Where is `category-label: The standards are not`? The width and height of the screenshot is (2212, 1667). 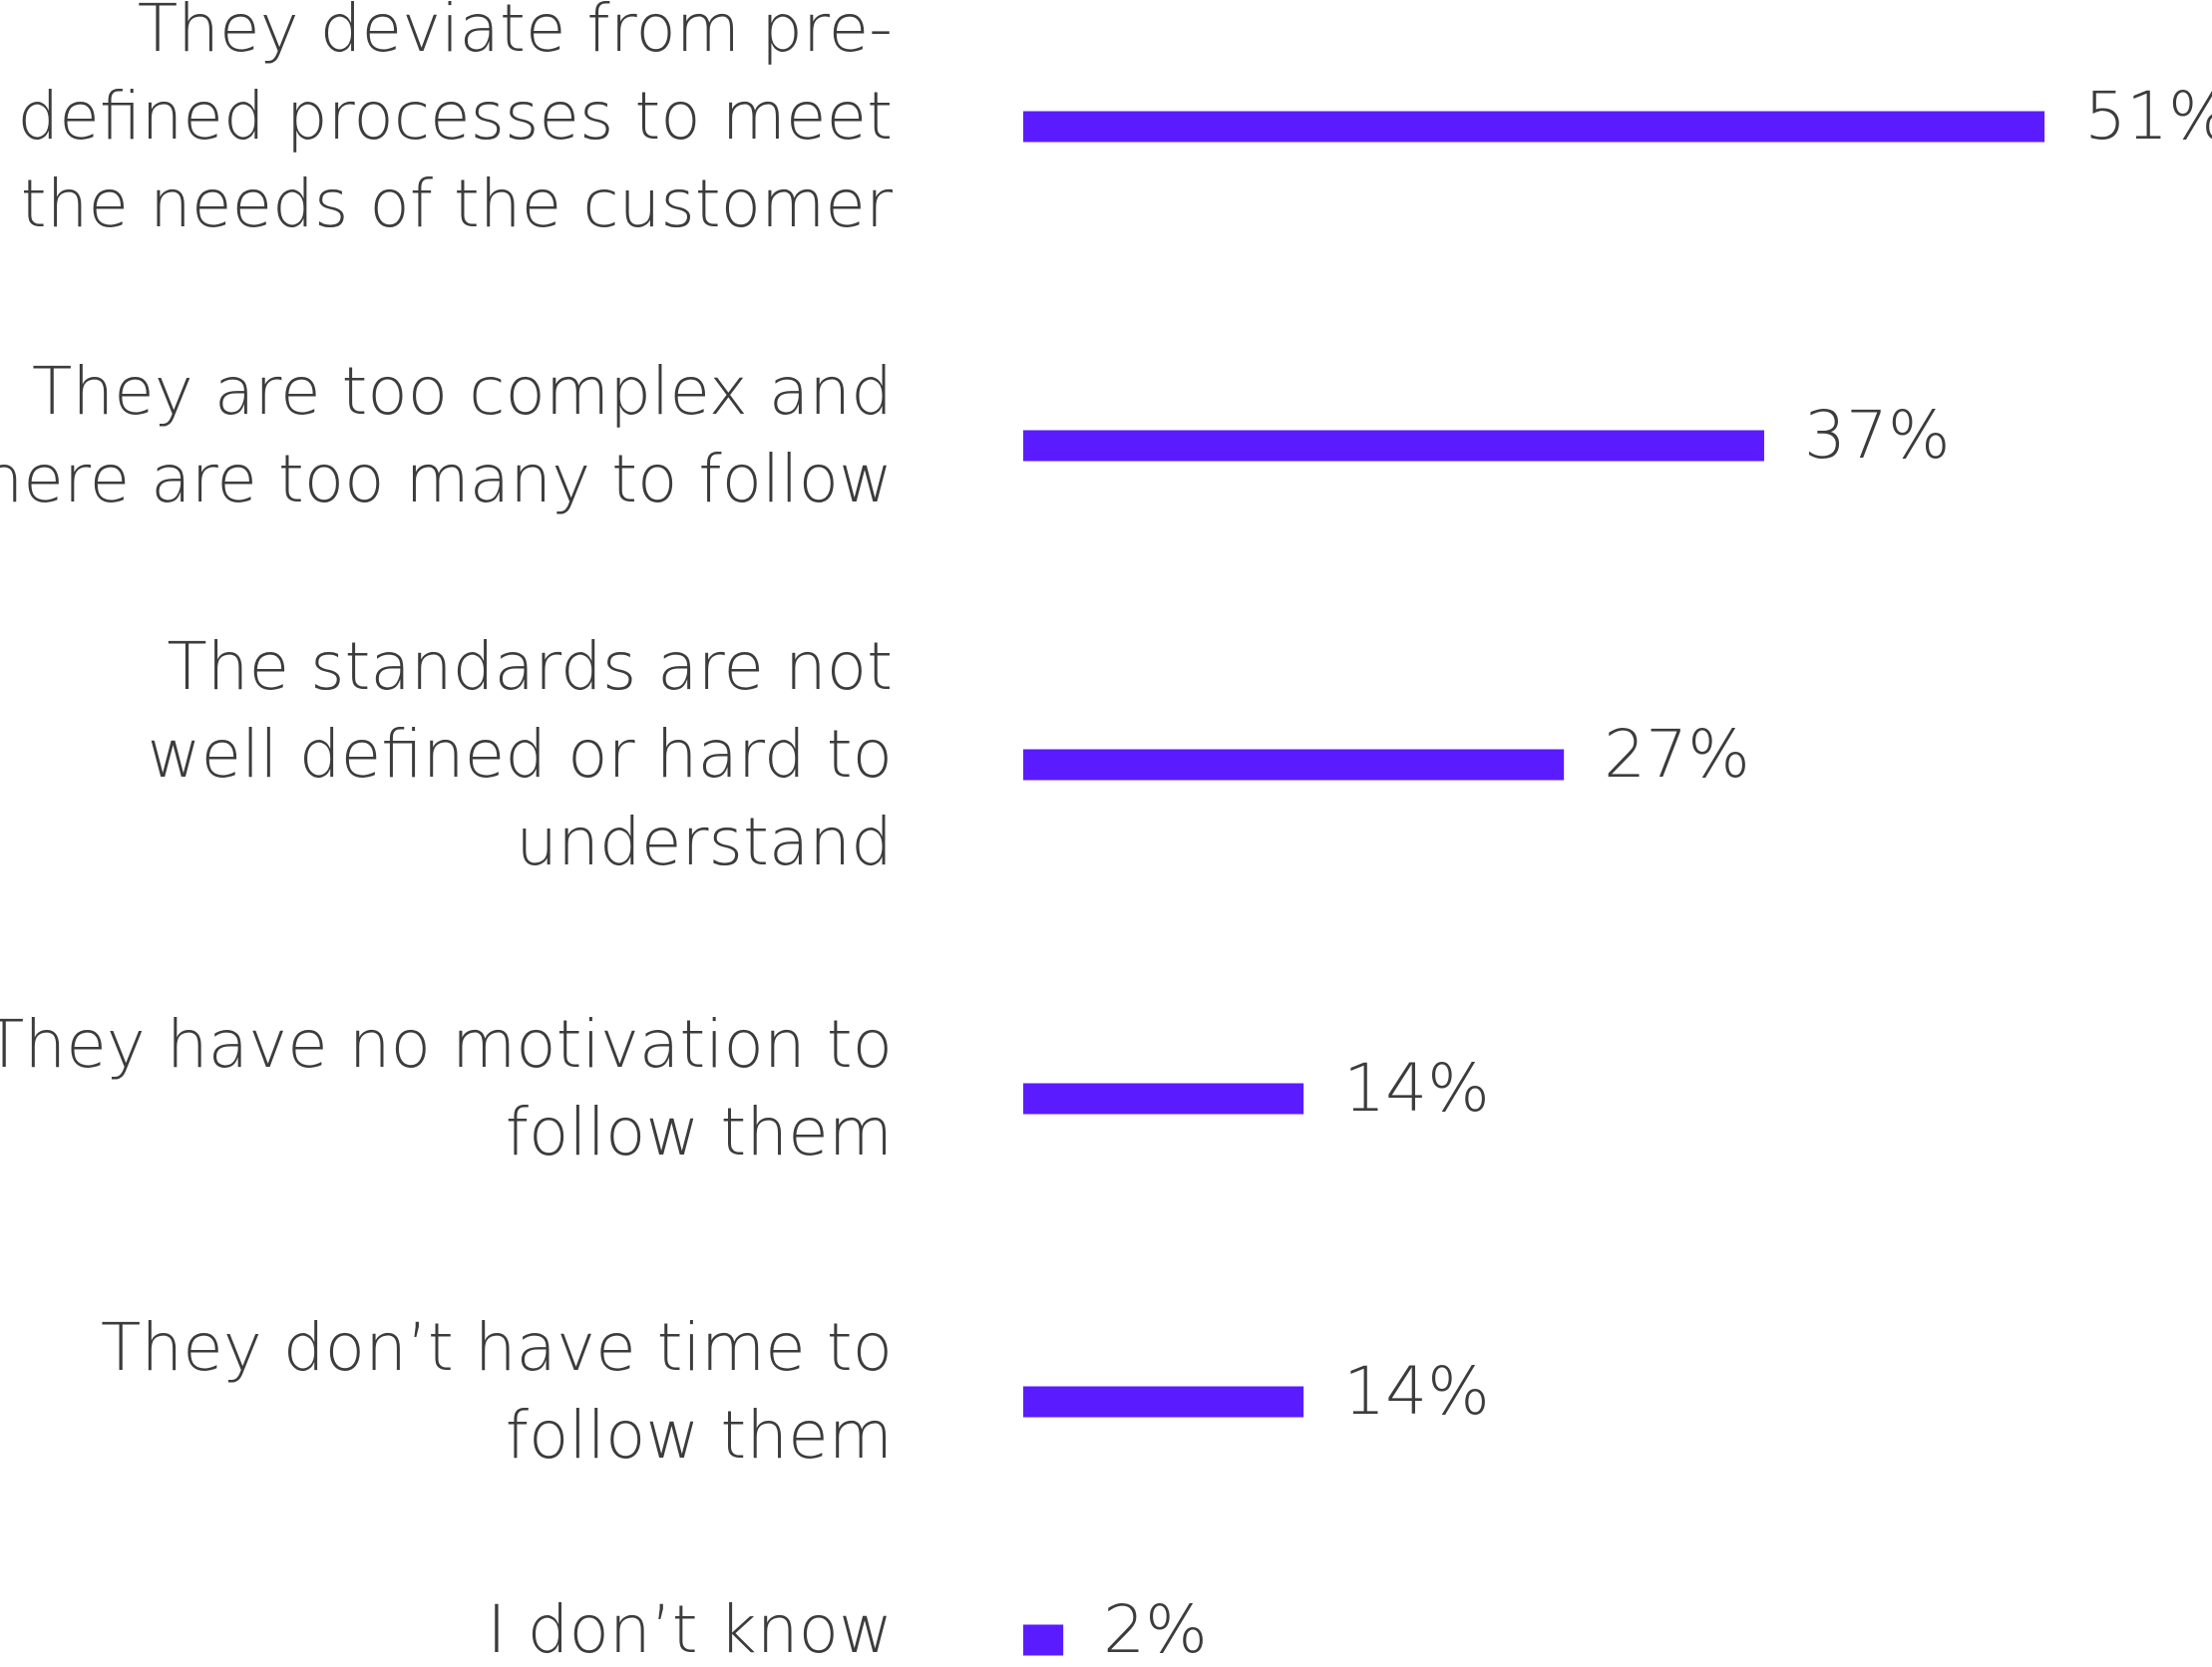 category-label: The standards are not is located at coordinates (530, 666).